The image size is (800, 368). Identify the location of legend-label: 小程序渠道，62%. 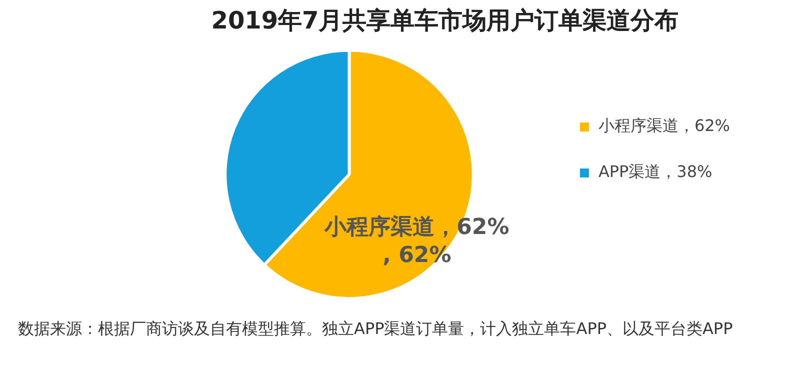
(664, 126).